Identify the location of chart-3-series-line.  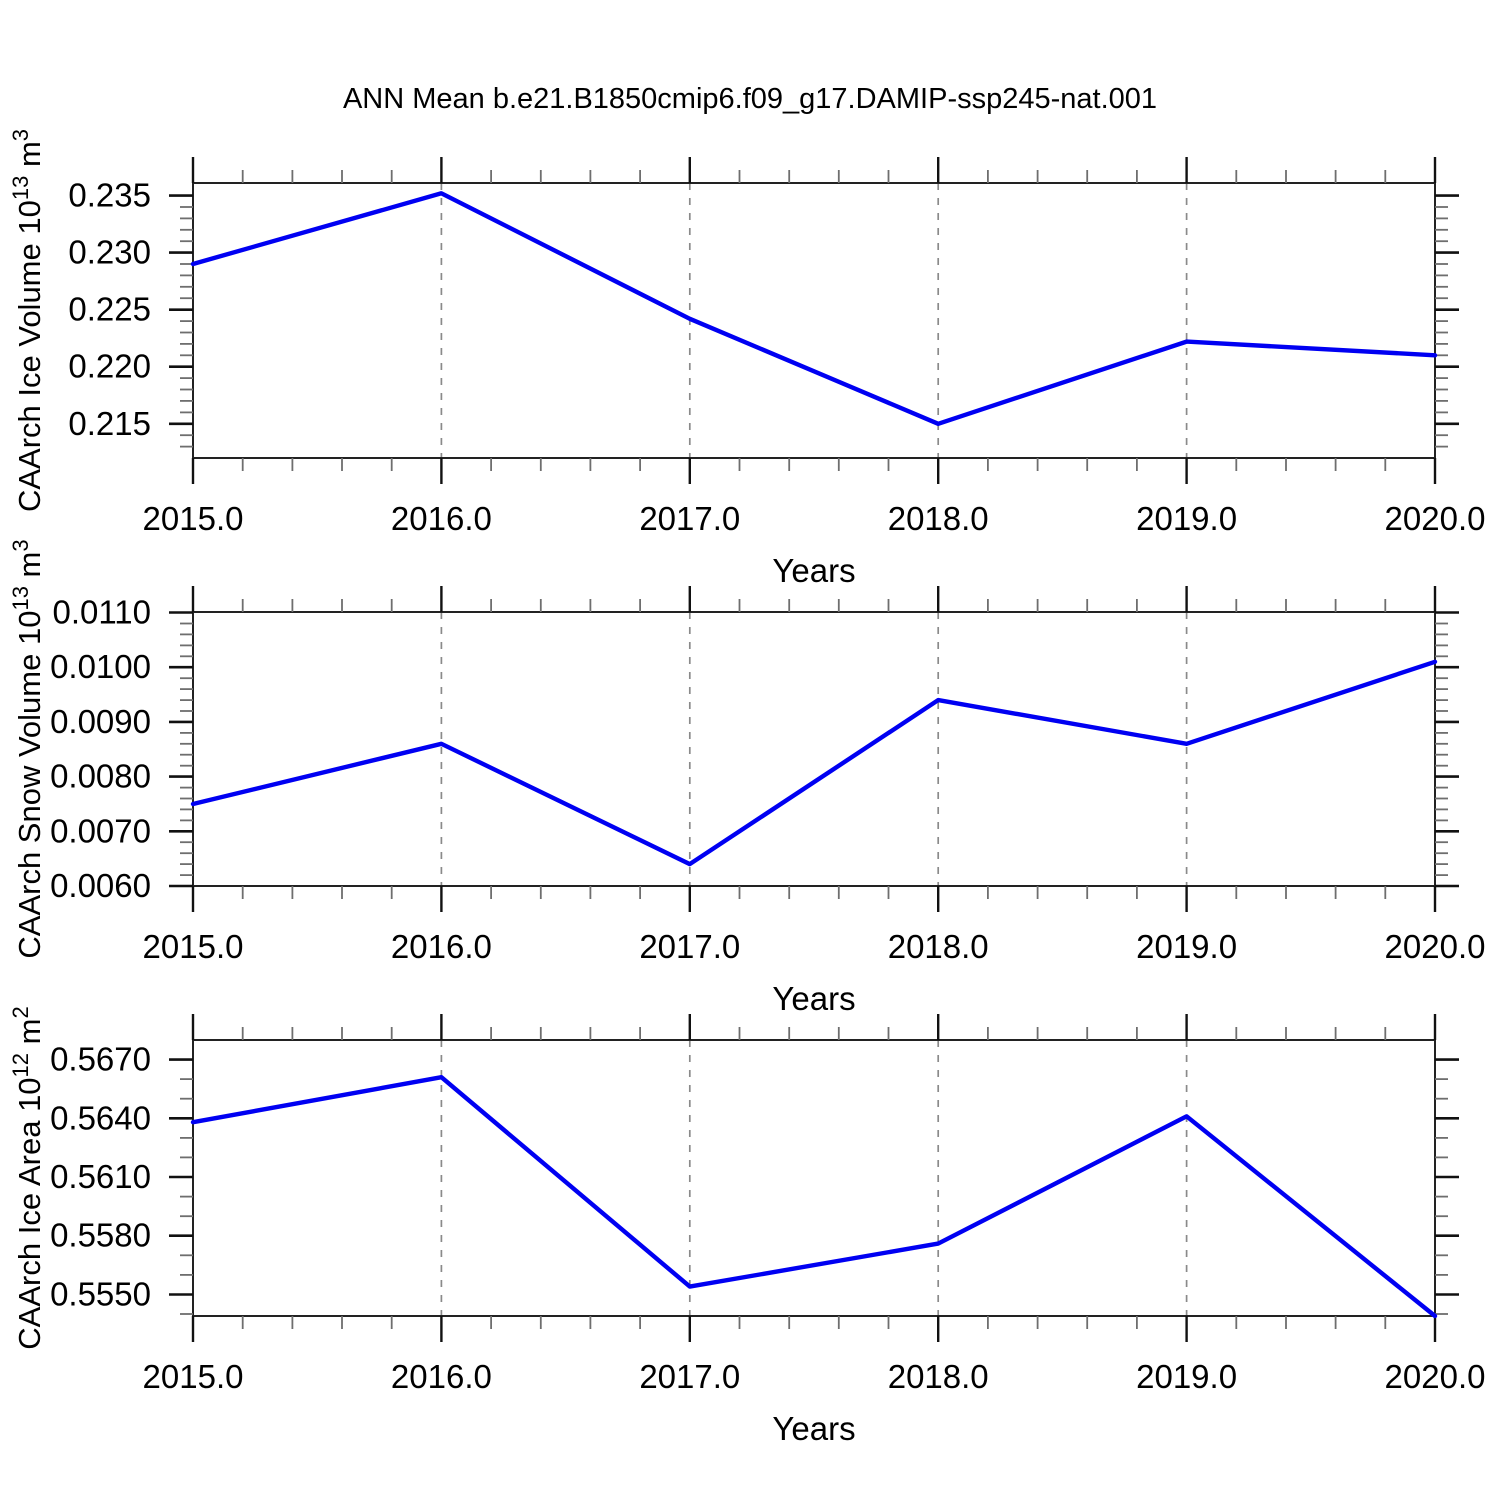
(814, 1196).